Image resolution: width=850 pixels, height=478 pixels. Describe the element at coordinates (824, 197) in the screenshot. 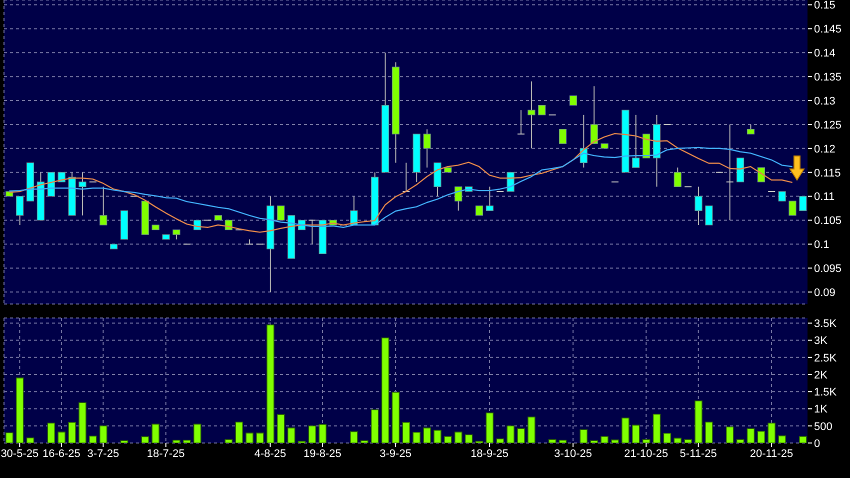

I see `y-tick-label: 0.11` at that location.